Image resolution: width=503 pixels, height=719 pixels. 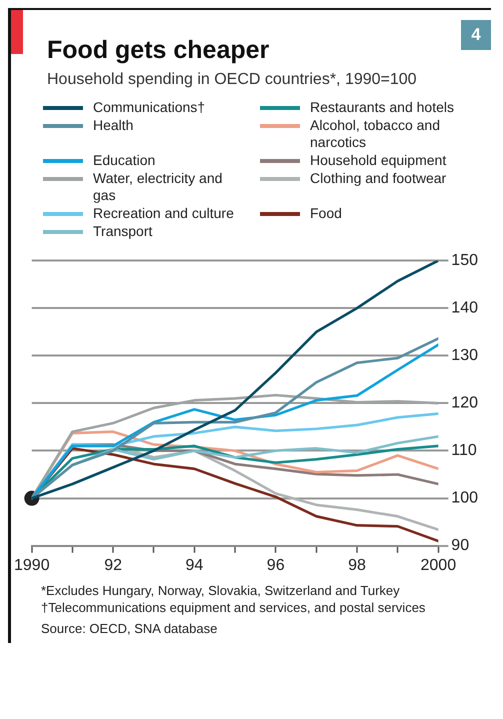 What do you see at coordinates (464, 498) in the screenshot?
I see `y-tick-label: 100` at bounding box center [464, 498].